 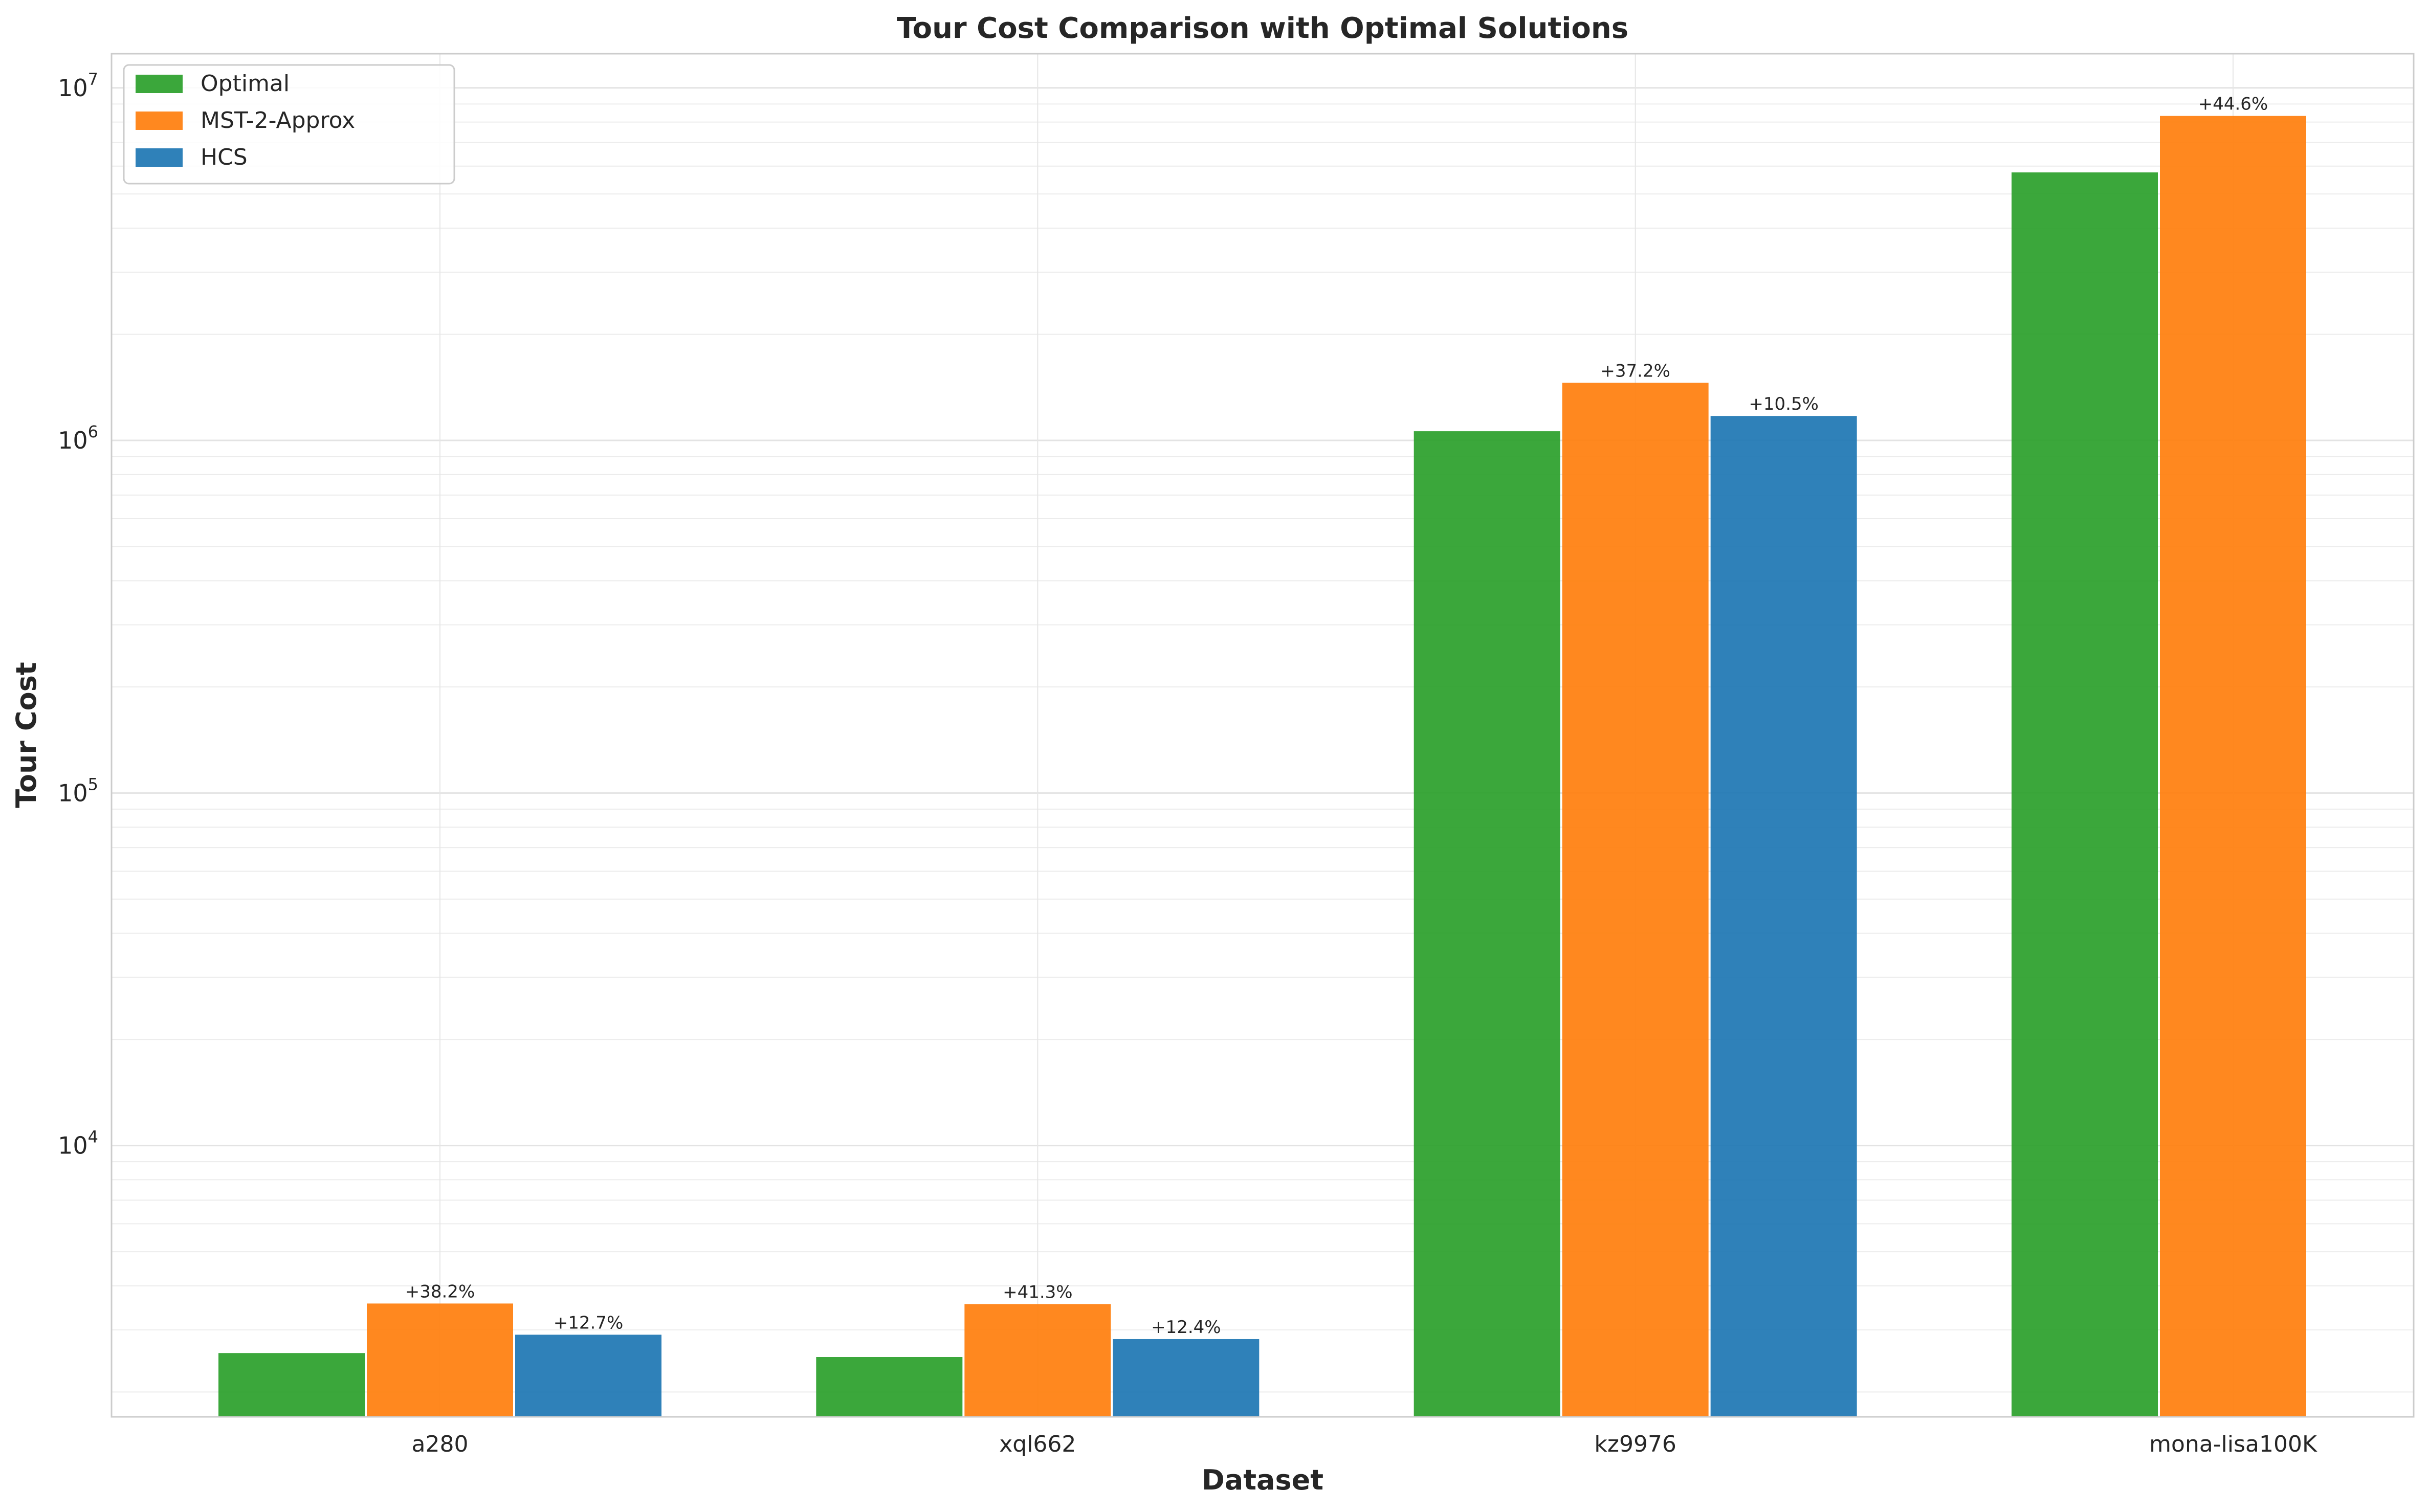 I want to click on x-tick-label: xql662, so click(x=1037, y=1444).